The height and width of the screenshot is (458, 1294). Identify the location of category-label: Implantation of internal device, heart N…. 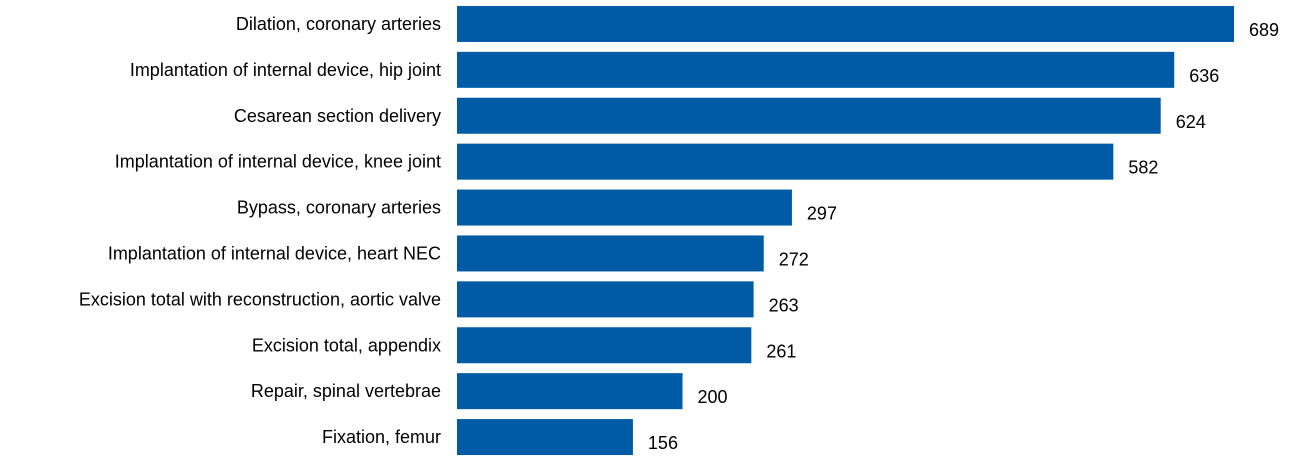
(274, 253).